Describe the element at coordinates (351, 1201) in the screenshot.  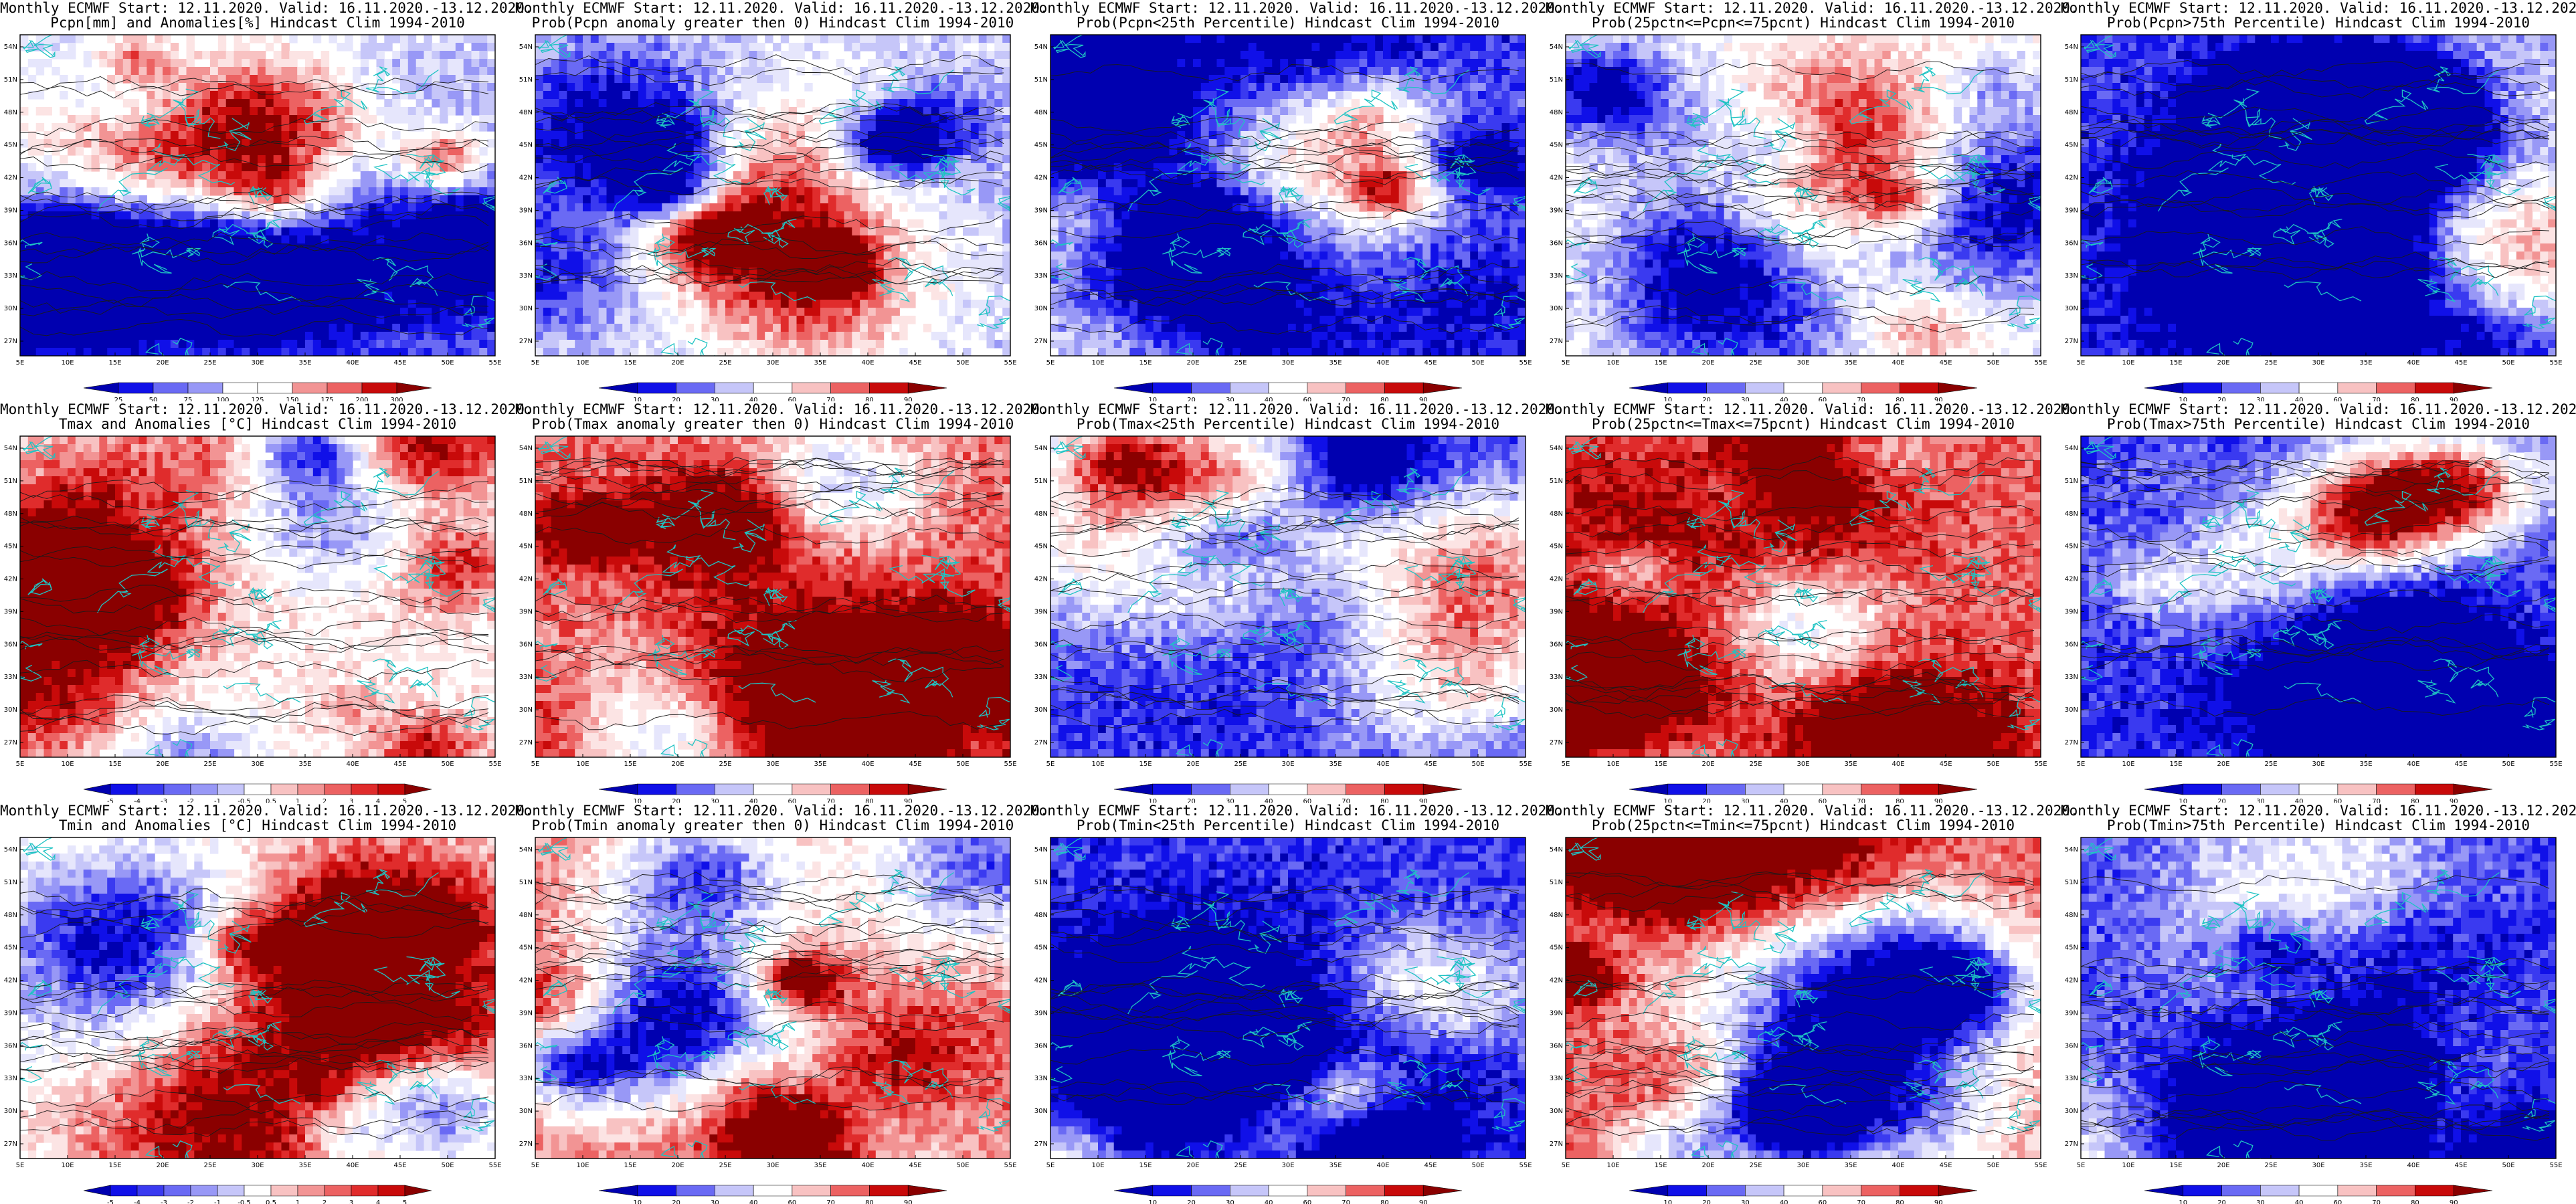
I see `colorbar-label: 3` at that location.